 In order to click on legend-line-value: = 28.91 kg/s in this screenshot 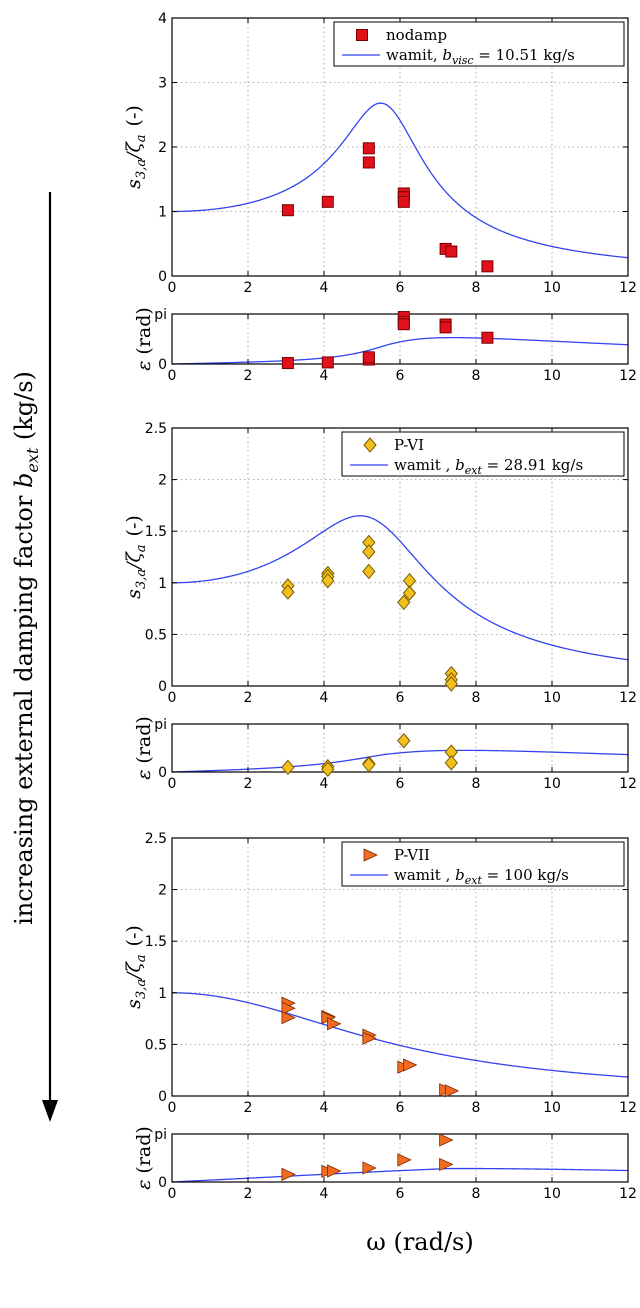, I will do `click(532, 465)`.